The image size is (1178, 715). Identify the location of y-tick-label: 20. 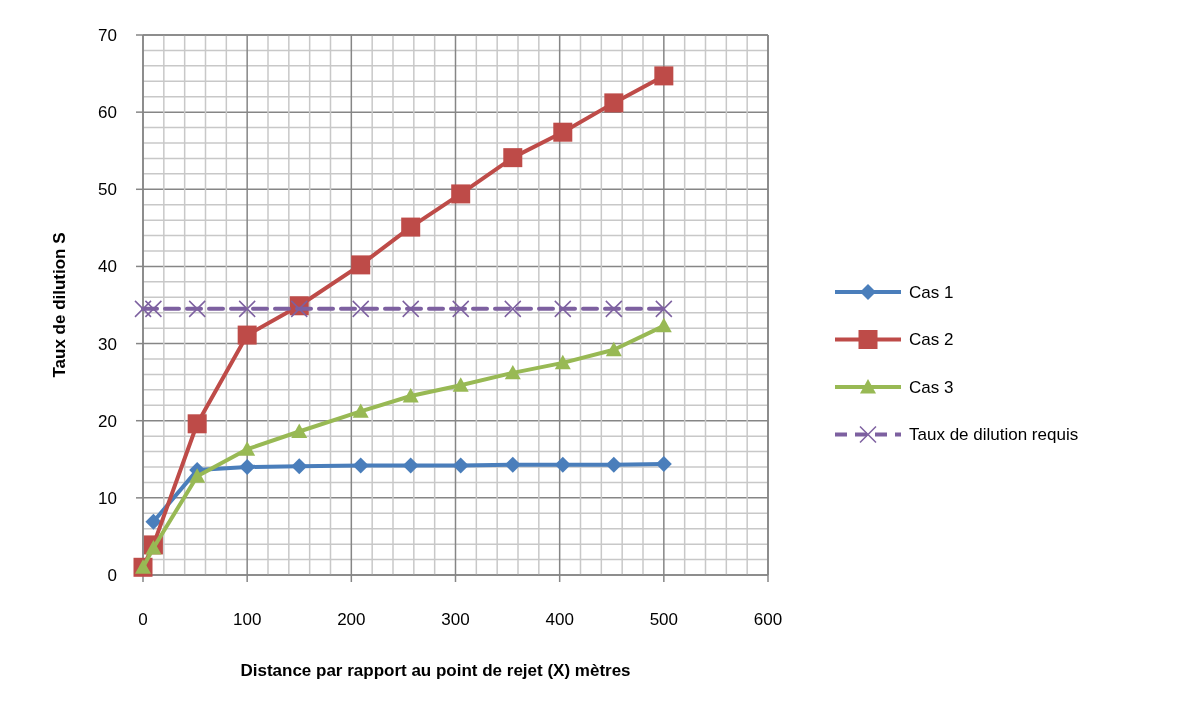
(107, 421).